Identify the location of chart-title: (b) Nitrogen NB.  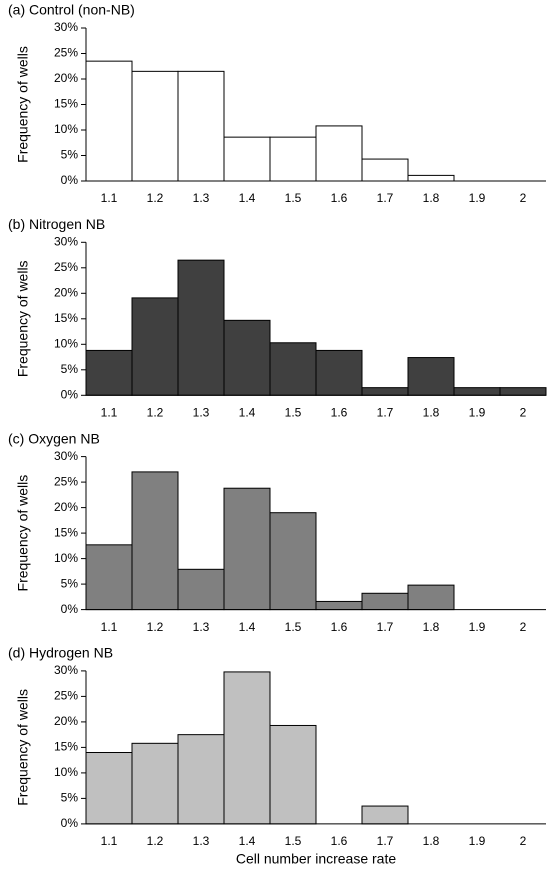
(56, 224).